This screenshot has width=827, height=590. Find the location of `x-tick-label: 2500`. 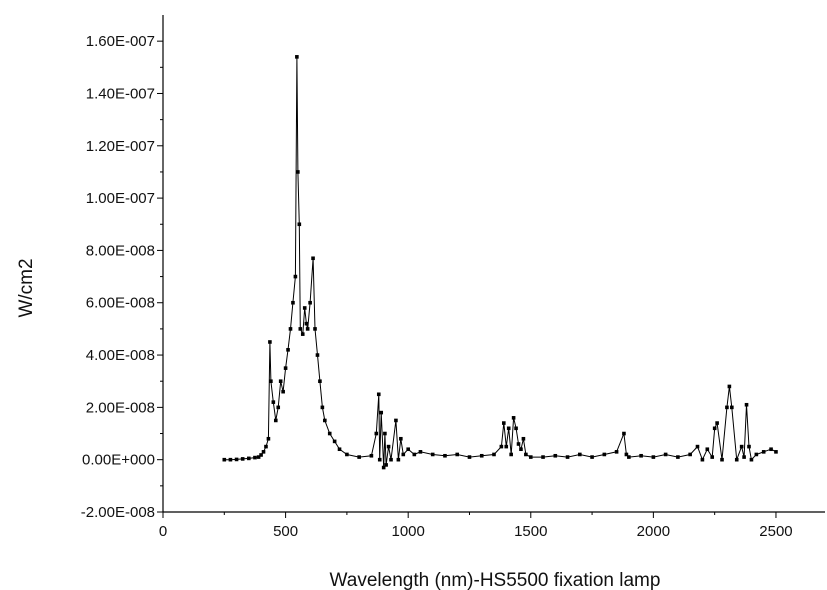

x-tick-label: 2500 is located at coordinates (775, 531).